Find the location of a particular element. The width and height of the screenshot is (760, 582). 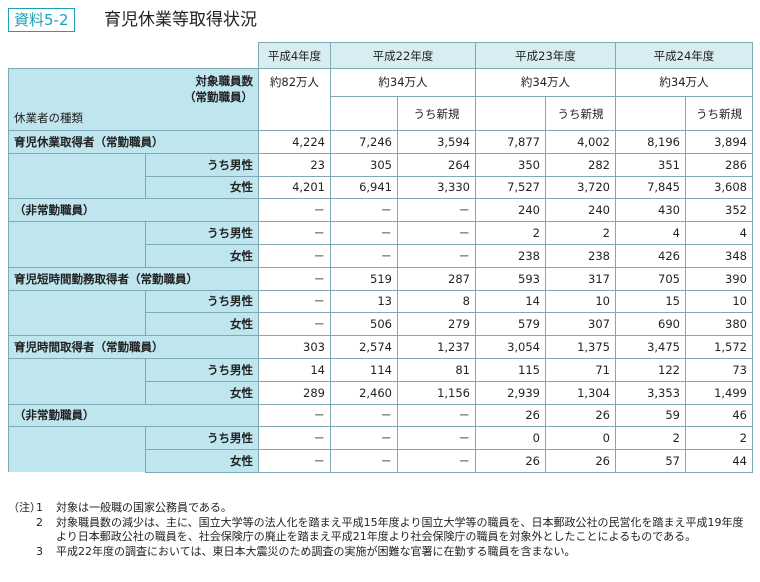

cell: 23 is located at coordinates (294, 164).